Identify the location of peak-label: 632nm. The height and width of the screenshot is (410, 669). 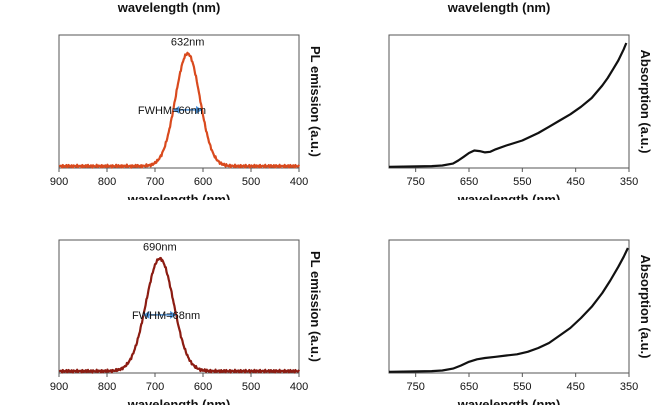
(188, 43).